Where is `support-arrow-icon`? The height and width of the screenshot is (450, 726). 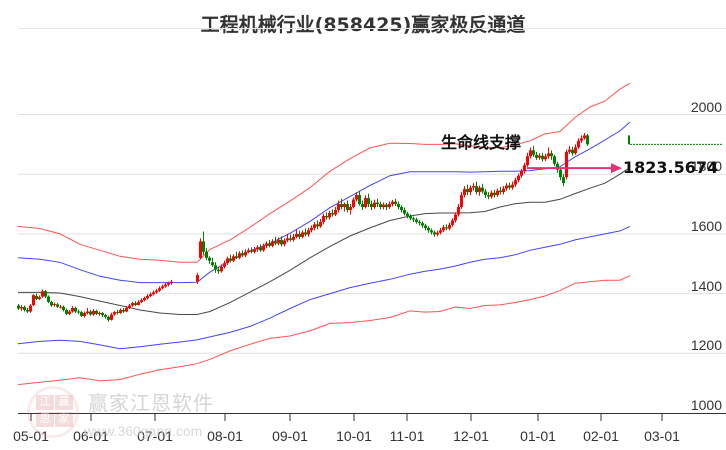 support-arrow-icon is located at coordinates (616, 168).